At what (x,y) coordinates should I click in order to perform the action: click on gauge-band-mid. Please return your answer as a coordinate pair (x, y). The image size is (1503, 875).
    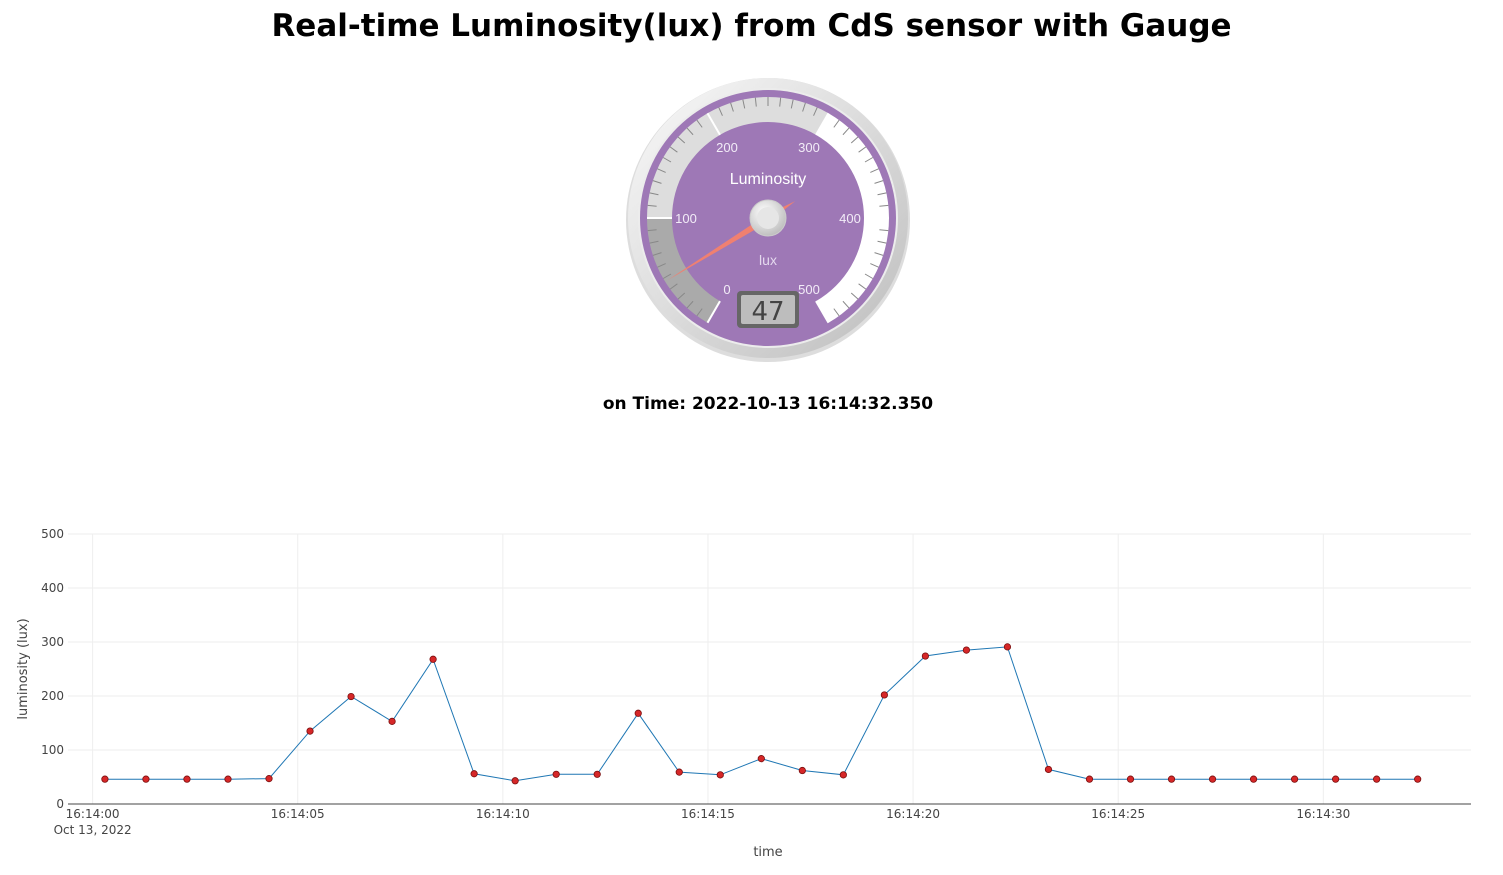
    Looking at the image, I should click on (738, 157).